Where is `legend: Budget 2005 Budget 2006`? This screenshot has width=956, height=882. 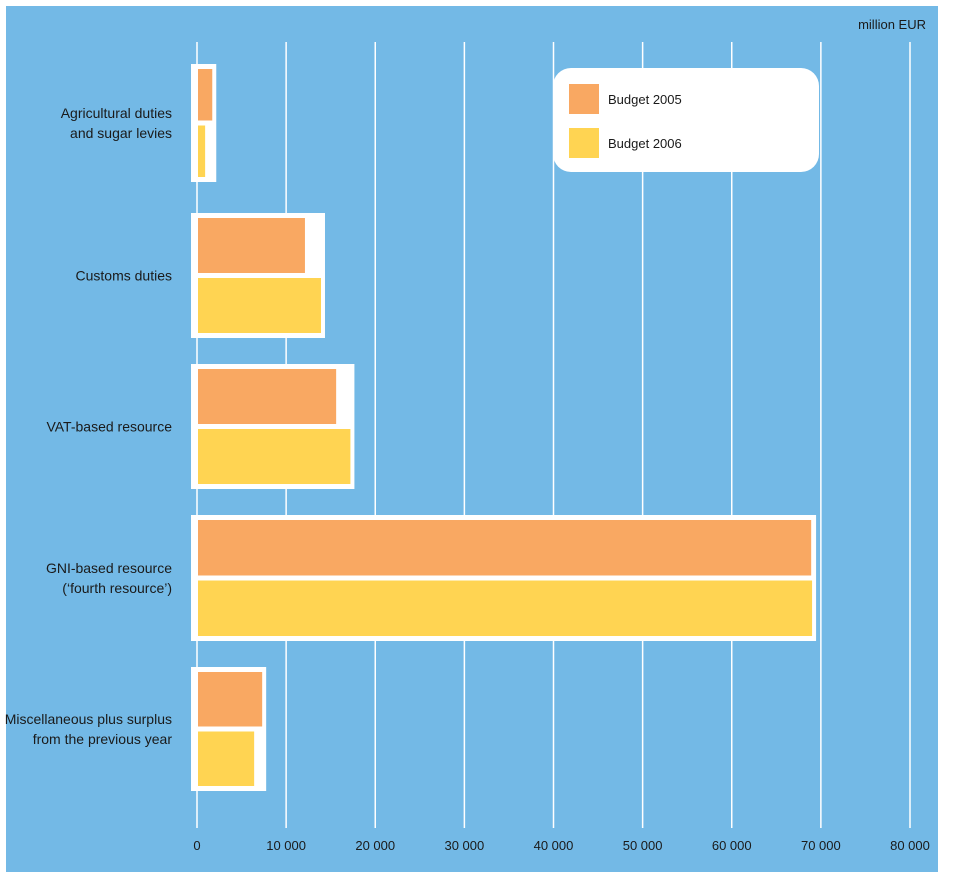
legend: Budget 2005 Budget 2006 is located at coordinates (686, 120).